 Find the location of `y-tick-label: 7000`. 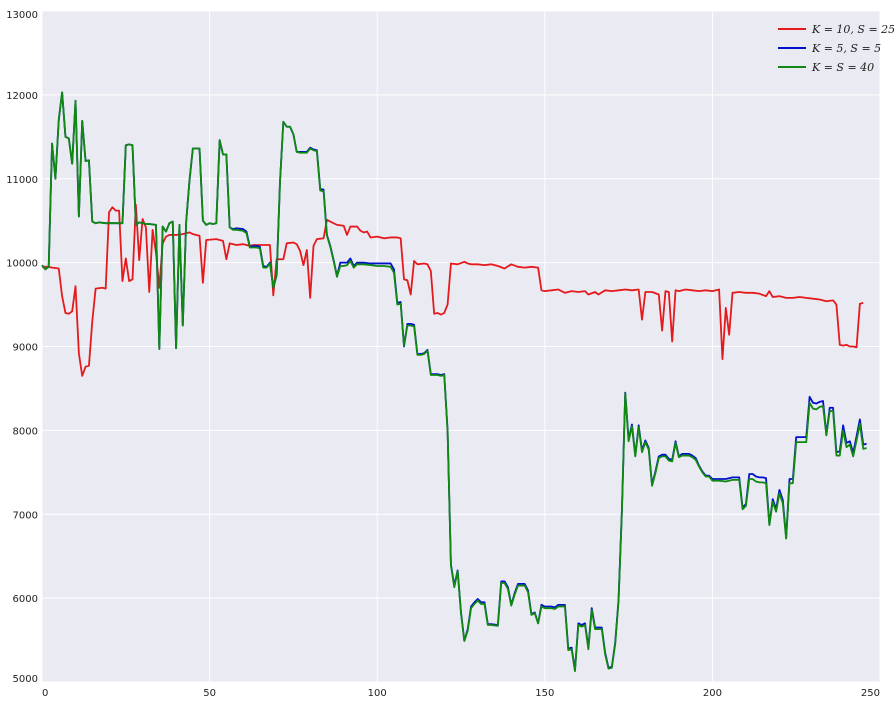

y-tick-label: 7000 is located at coordinates (25, 515).